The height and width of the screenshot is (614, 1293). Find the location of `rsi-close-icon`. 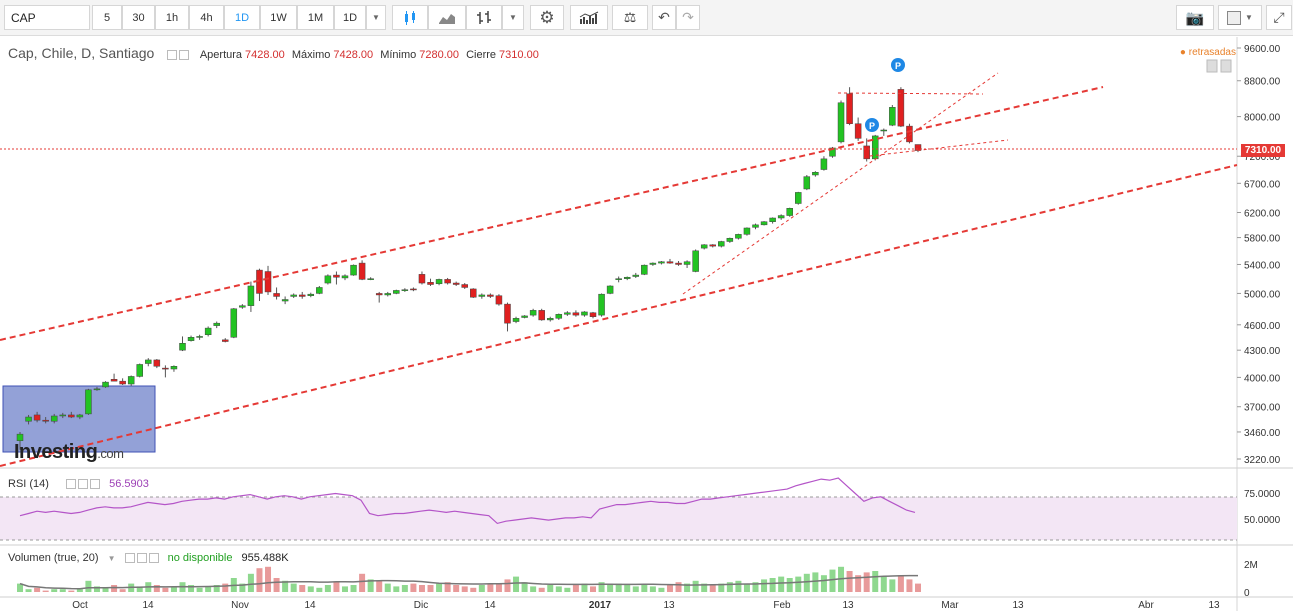

rsi-close-icon is located at coordinates (95, 484).